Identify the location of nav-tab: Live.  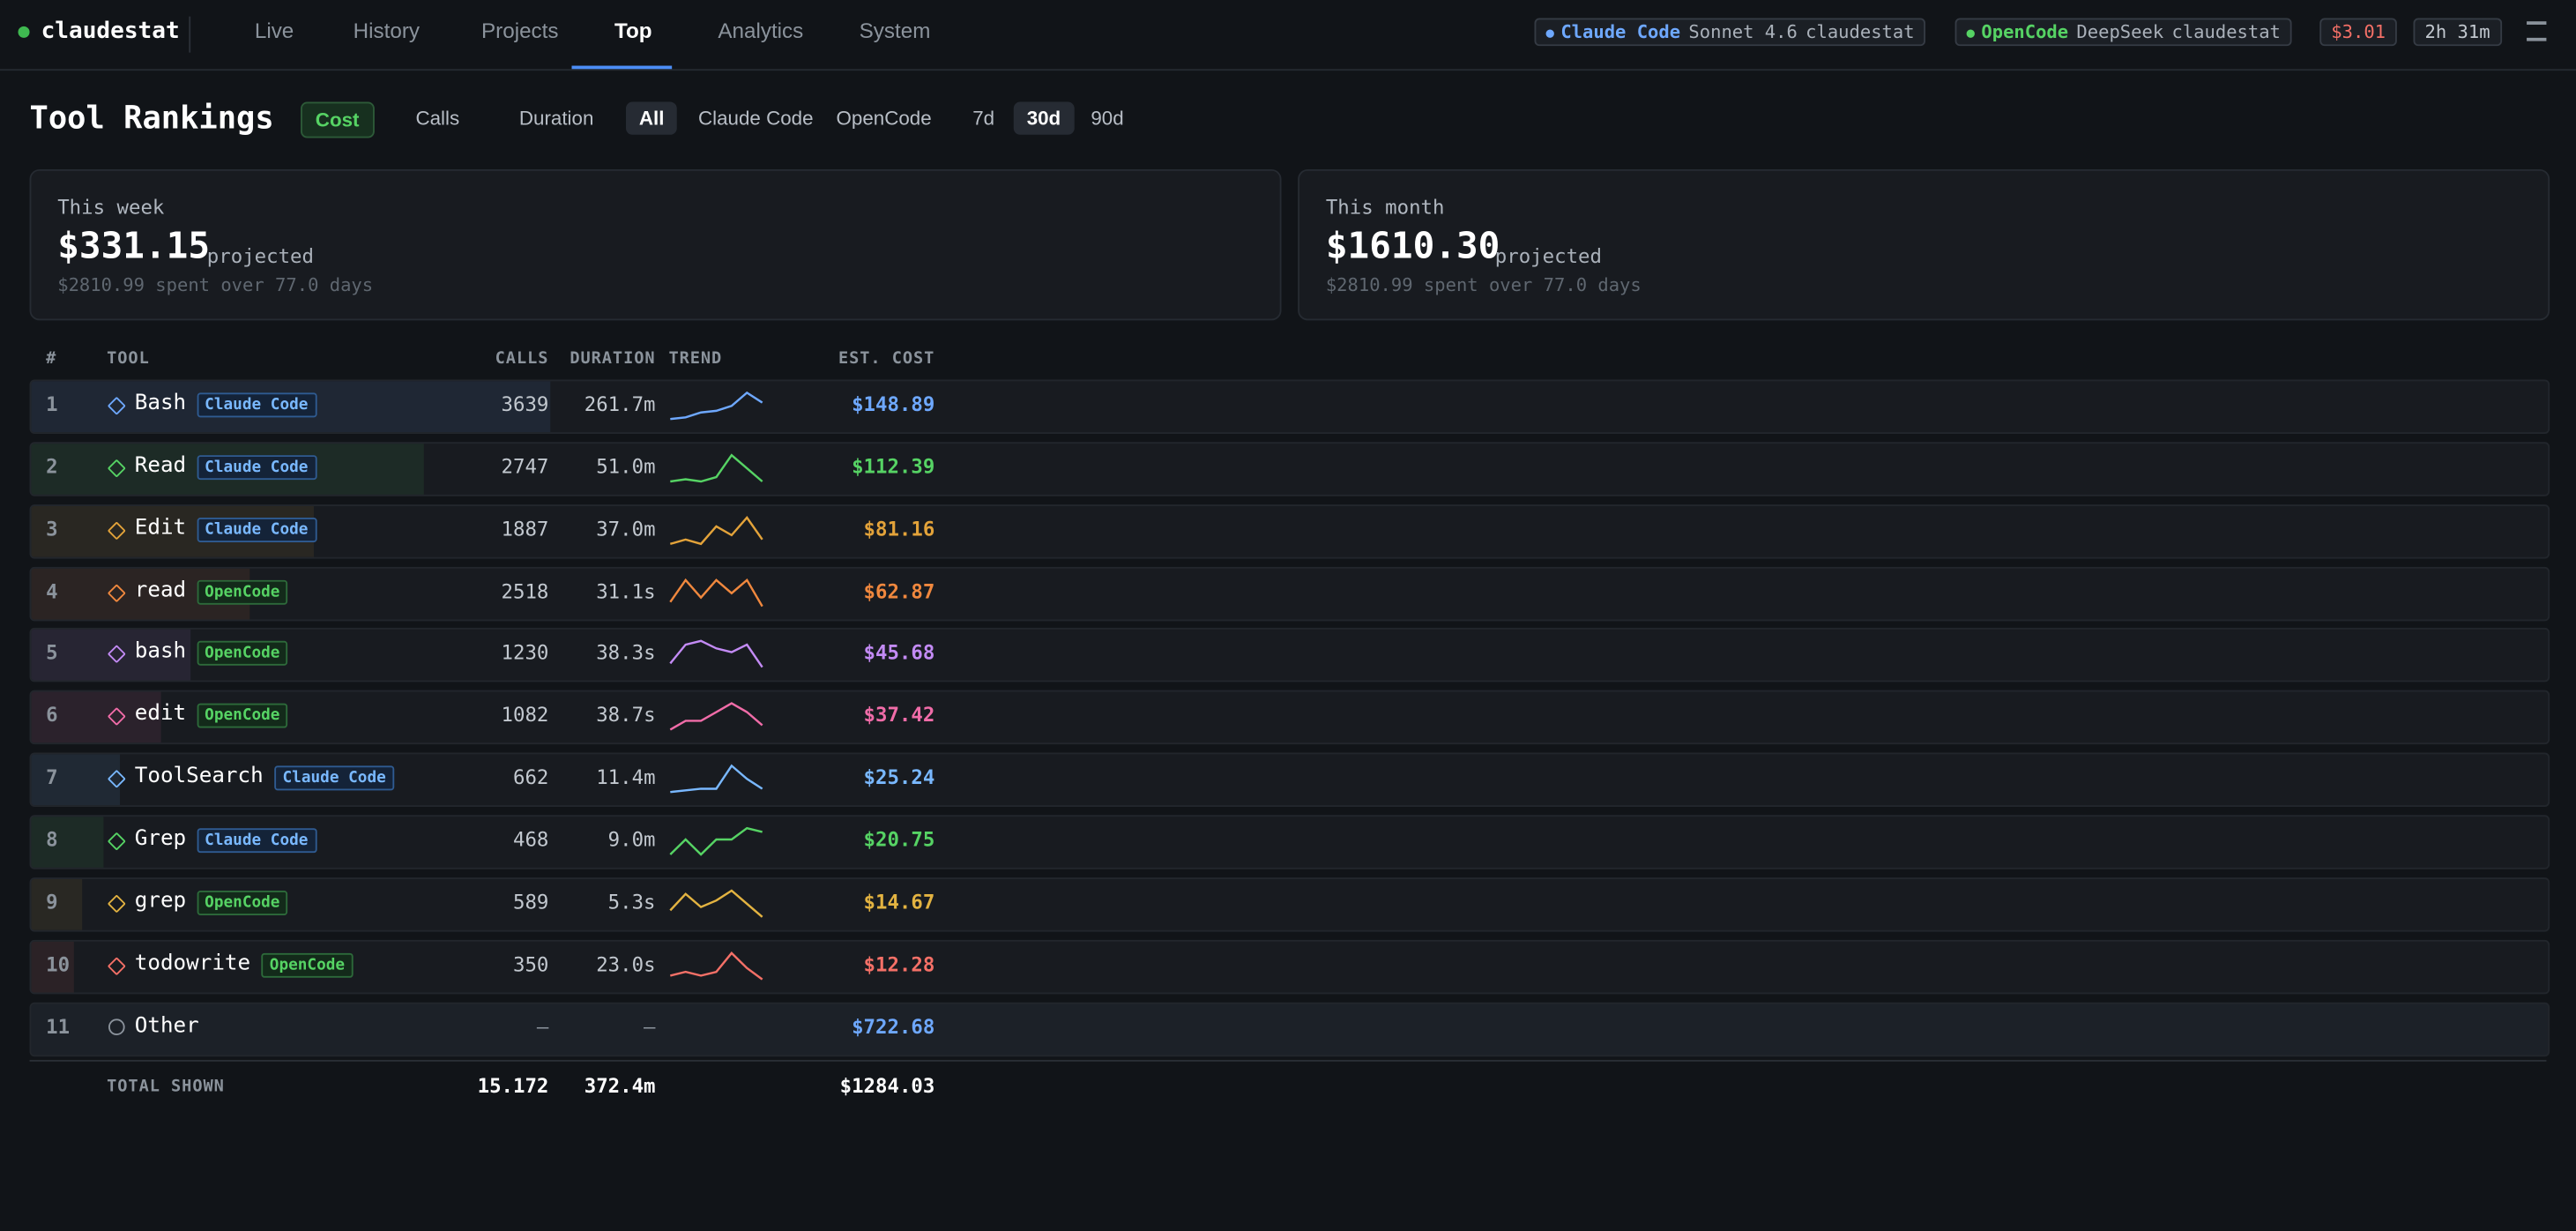
(274, 30).